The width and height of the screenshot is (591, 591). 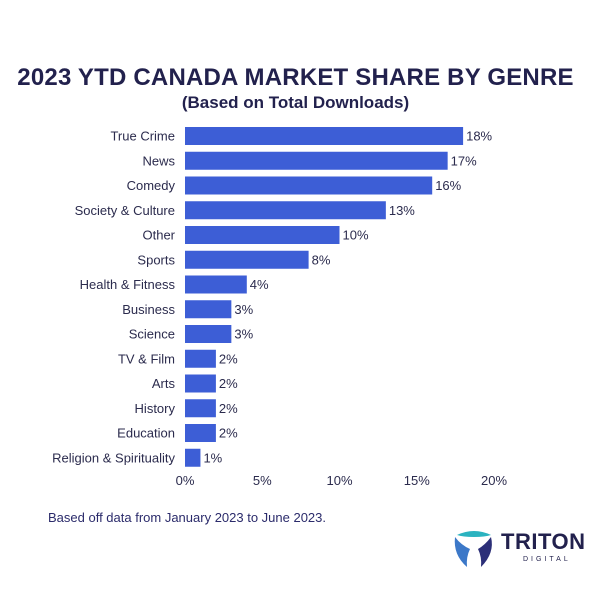 What do you see at coordinates (142, 136) in the screenshot?
I see `category-label-true-crime: True Crime` at bounding box center [142, 136].